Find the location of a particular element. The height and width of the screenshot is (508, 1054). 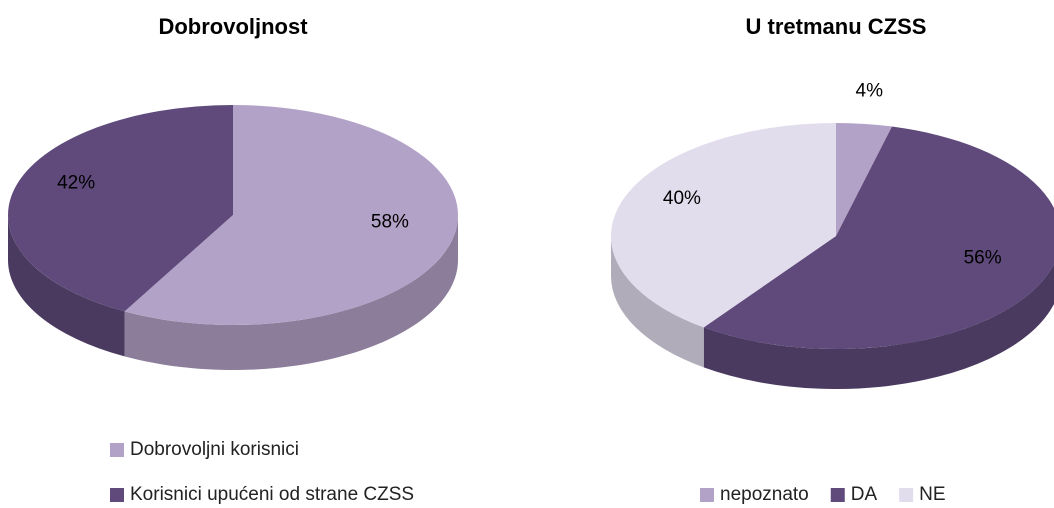

data-label: 58% is located at coordinates (390, 222).